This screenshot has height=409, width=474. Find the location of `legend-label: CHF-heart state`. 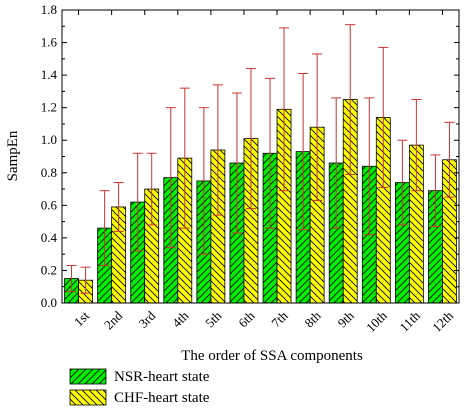

legend-label: CHF-heart state is located at coordinates (162, 398).